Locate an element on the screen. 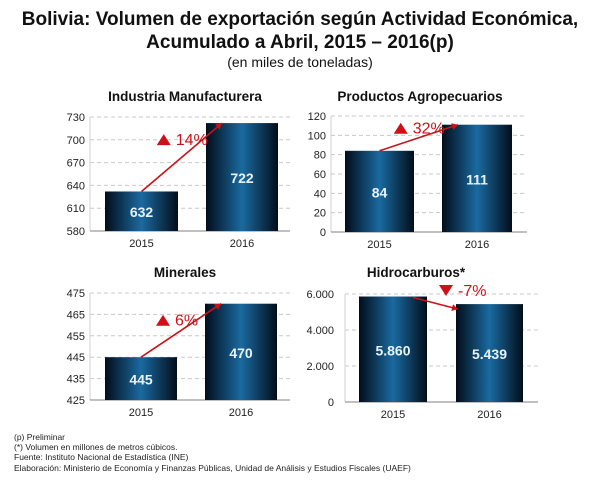  chart-1-xtick-label: 2016 is located at coordinates (242, 244).